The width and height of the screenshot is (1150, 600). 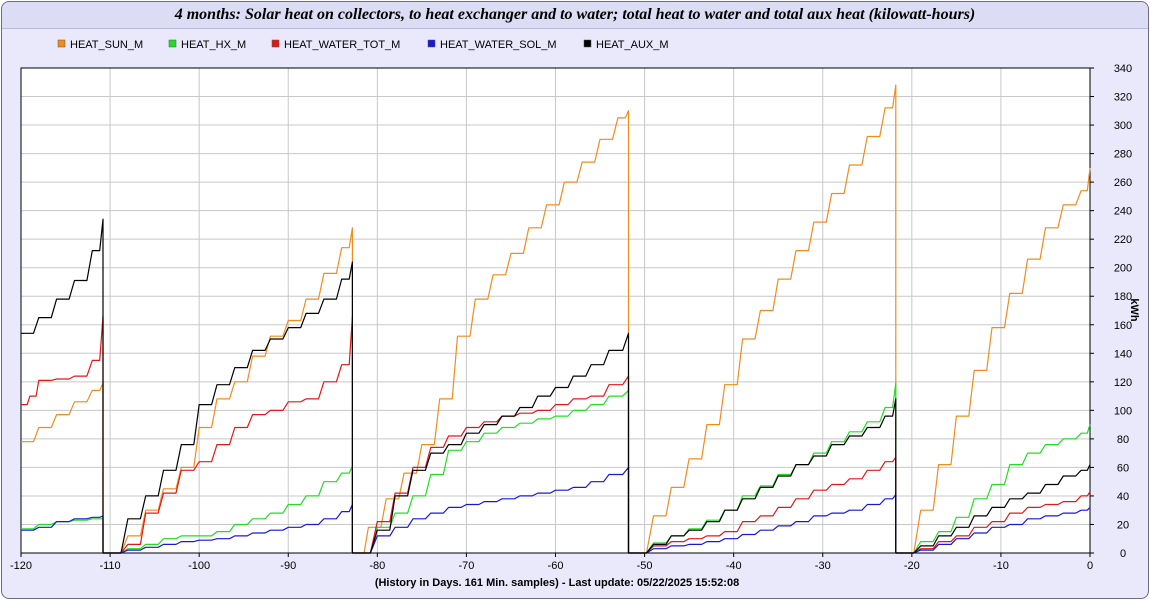 What do you see at coordinates (1001, 566) in the screenshot?
I see `x-tick-label: -10` at bounding box center [1001, 566].